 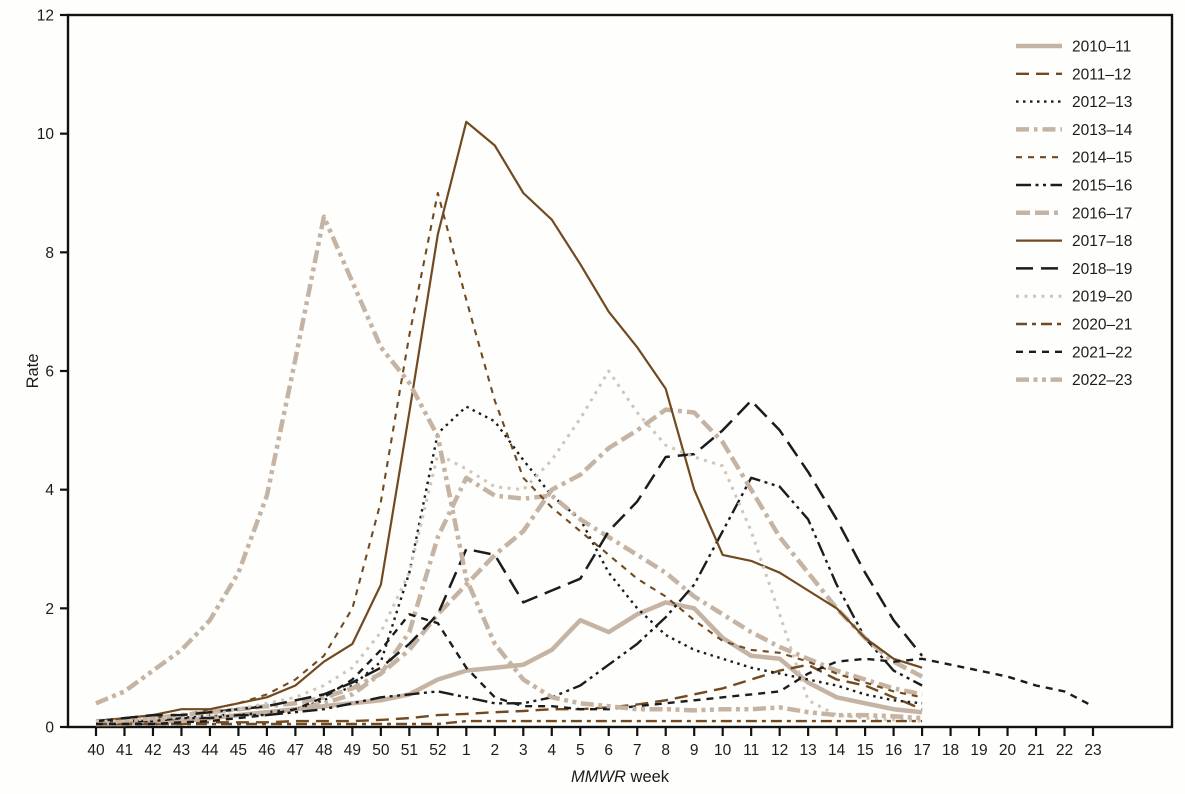 I want to click on x-tick-label: 42, so click(x=152, y=750).